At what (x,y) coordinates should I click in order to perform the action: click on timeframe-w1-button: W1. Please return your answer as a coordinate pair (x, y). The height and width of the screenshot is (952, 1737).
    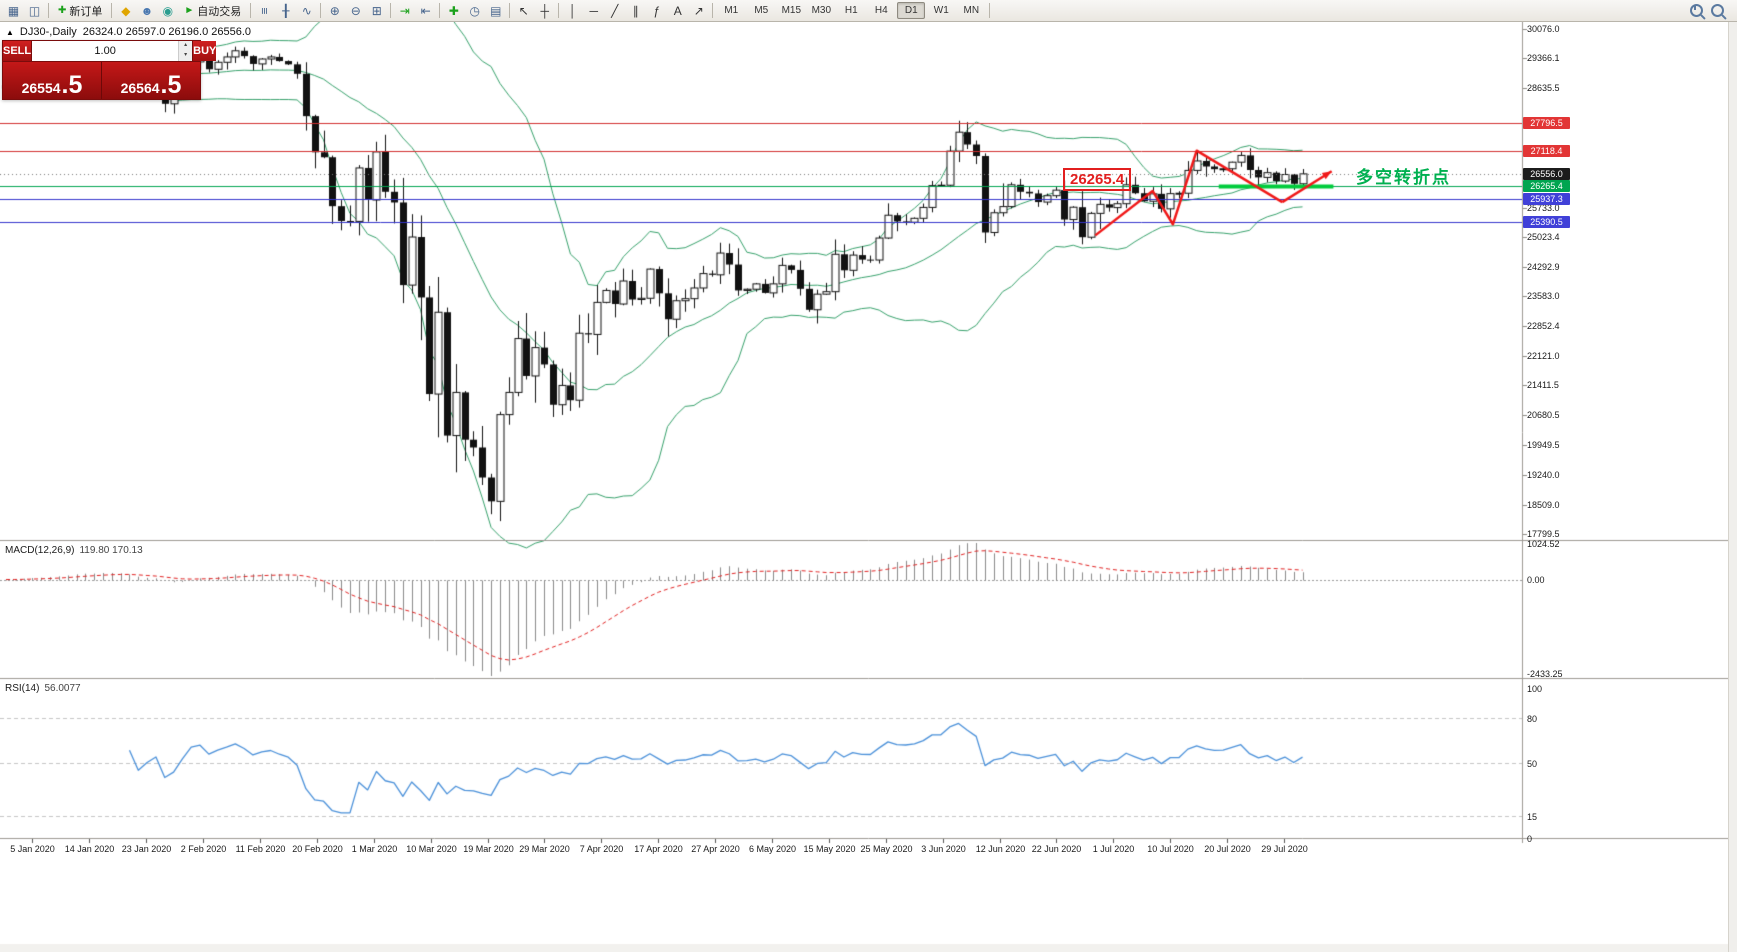
    Looking at the image, I should click on (941, 10).